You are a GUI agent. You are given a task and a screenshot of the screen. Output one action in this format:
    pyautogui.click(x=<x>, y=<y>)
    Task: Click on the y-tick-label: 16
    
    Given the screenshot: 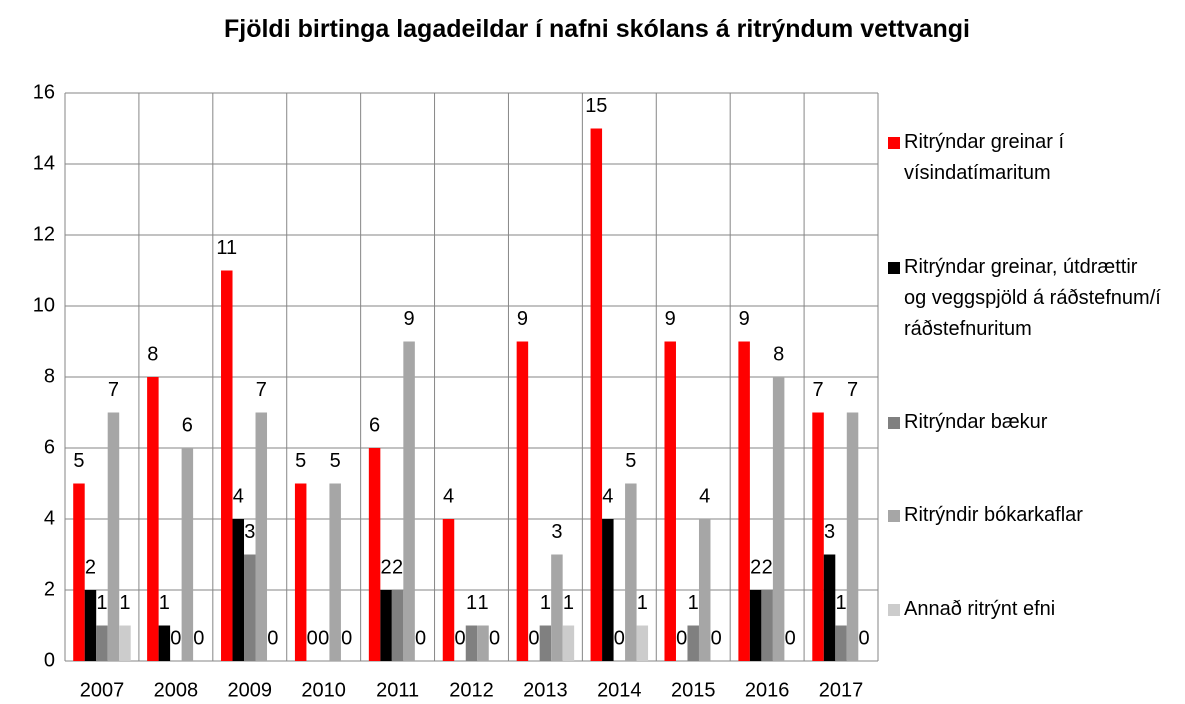 What is the action you would take?
    pyautogui.click(x=44, y=92)
    